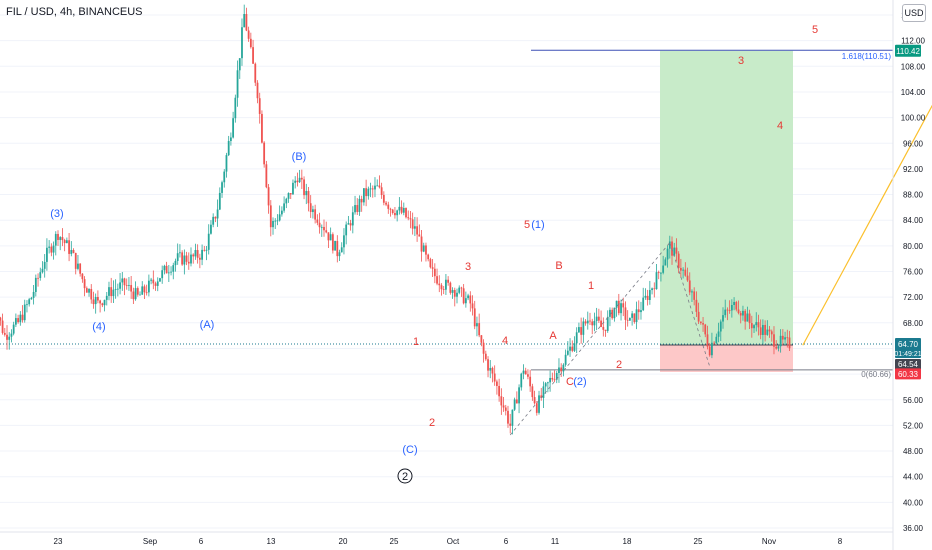  Describe the element at coordinates (840, 541) in the screenshot. I see `time-tick-label: 8` at that location.